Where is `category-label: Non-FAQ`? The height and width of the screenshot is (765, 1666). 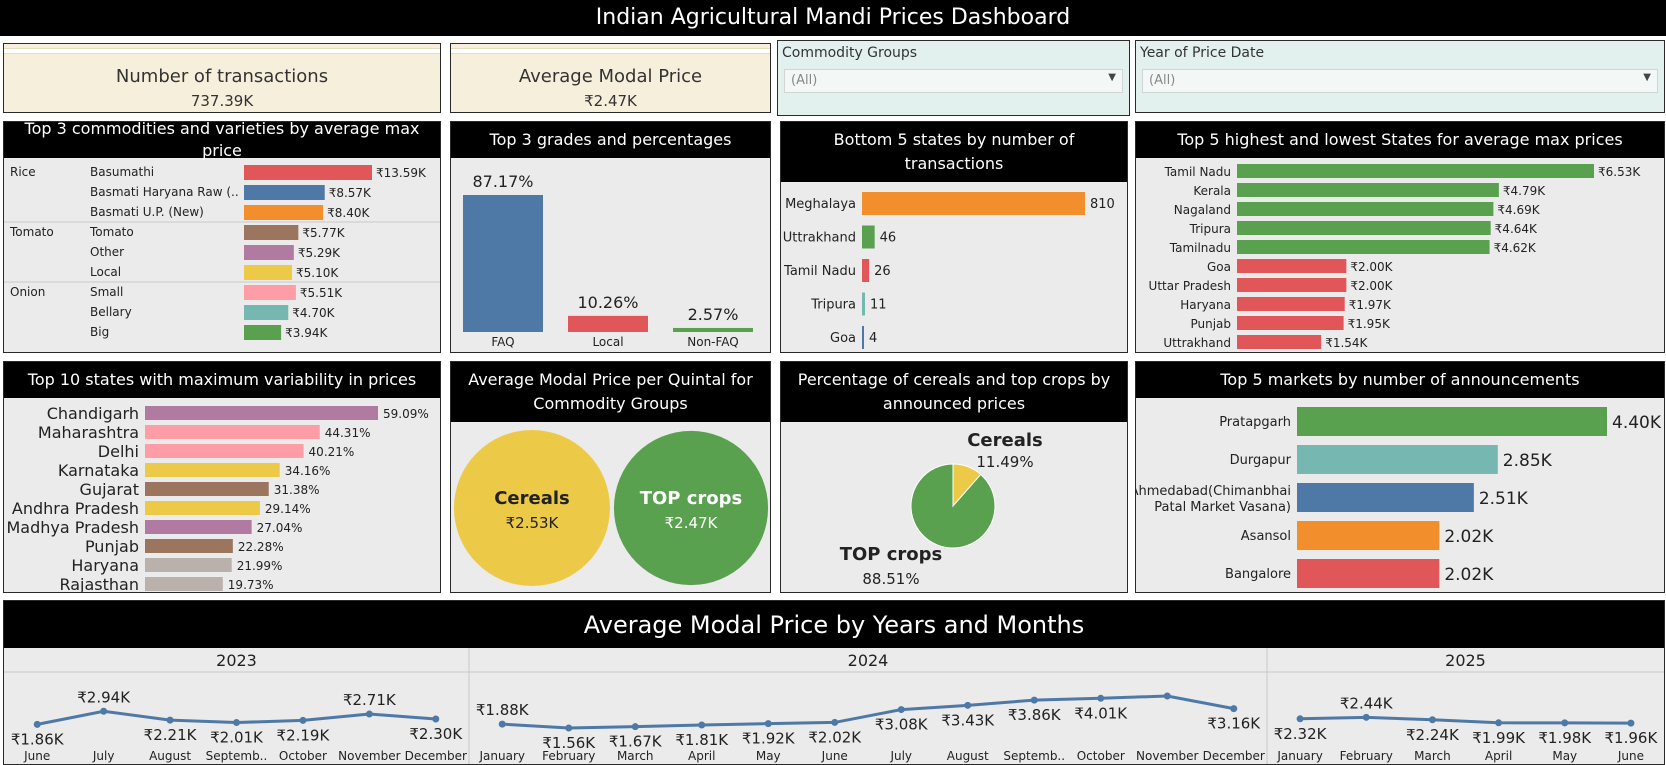 category-label: Non-FAQ is located at coordinates (713, 342).